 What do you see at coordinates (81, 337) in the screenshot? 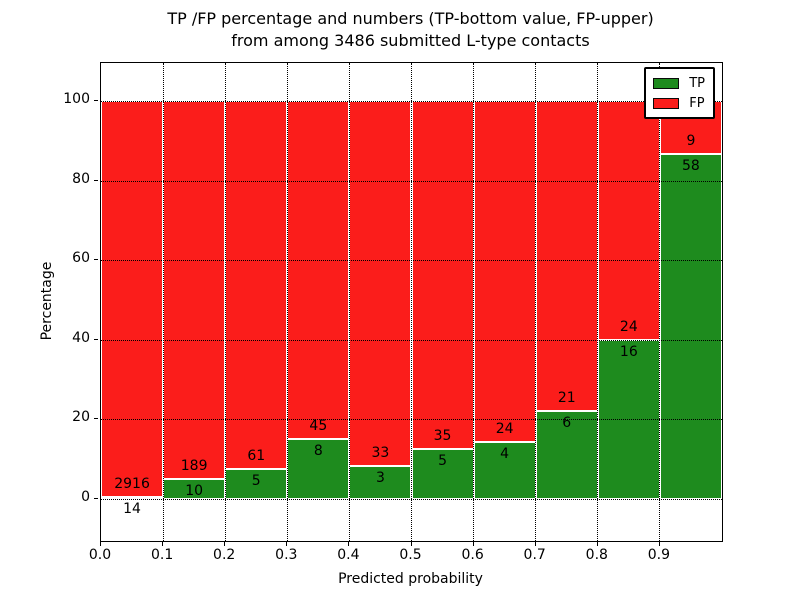
I see `y-tick-label: 40` at bounding box center [81, 337].